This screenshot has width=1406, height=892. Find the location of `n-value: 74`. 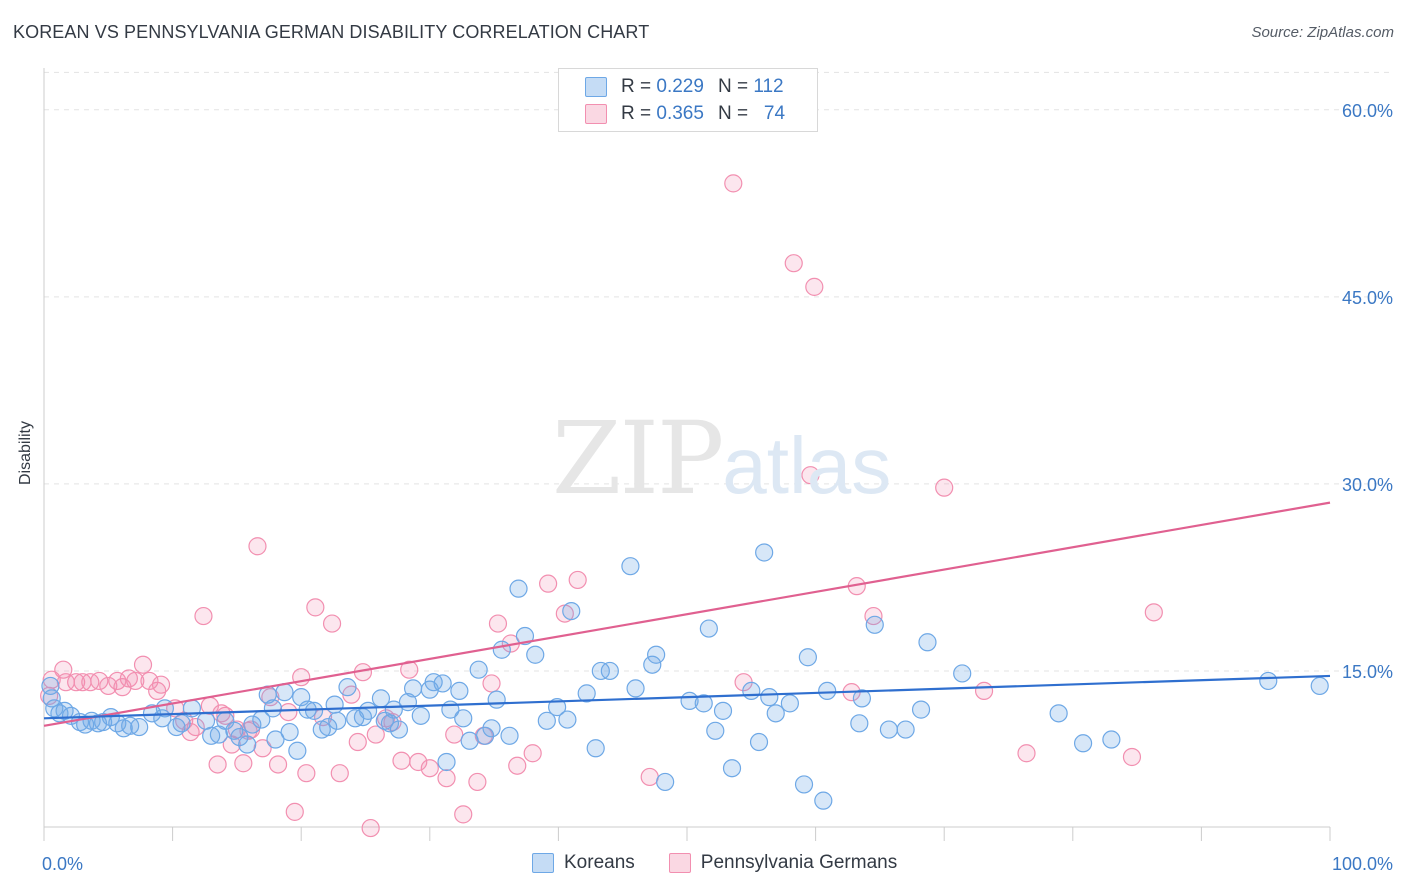

n-value: 74 is located at coordinates (774, 113).